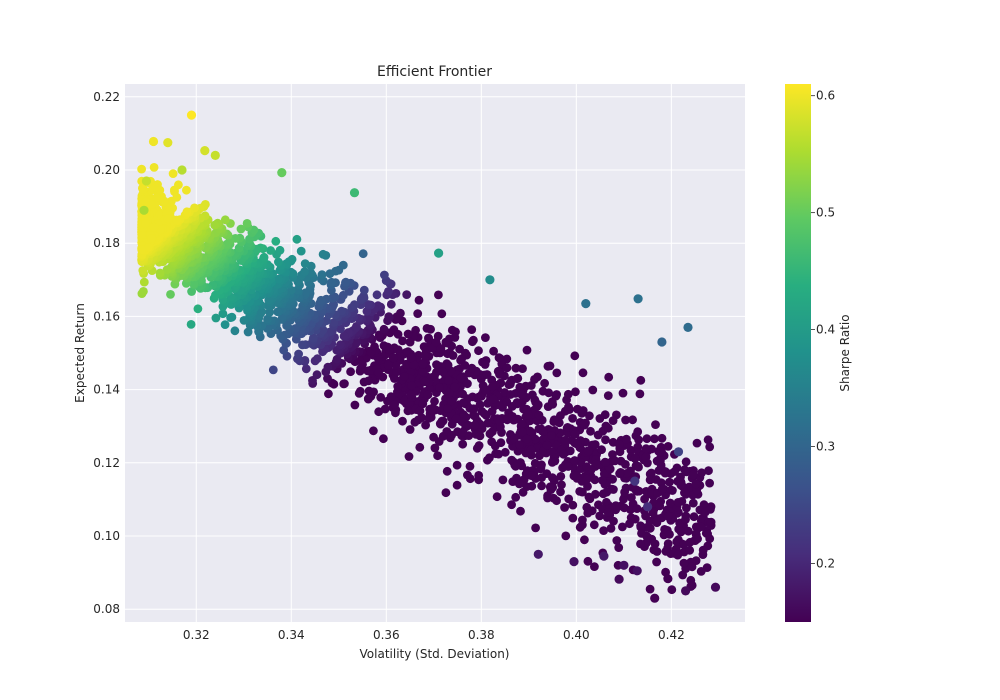  Describe the element at coordinates (106, 97) in the screenshot. I see `y-tick-label: 0.22` at that location.